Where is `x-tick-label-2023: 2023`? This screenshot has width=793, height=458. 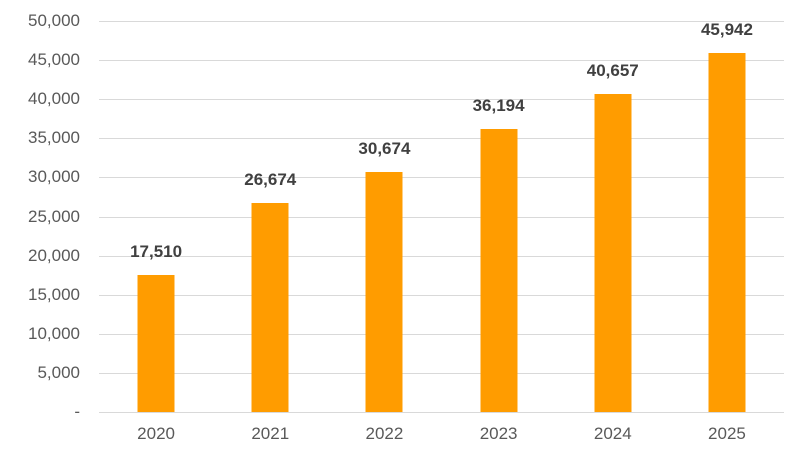 x-tick-label-2023: 2023 is located at coordinates (498, 433).